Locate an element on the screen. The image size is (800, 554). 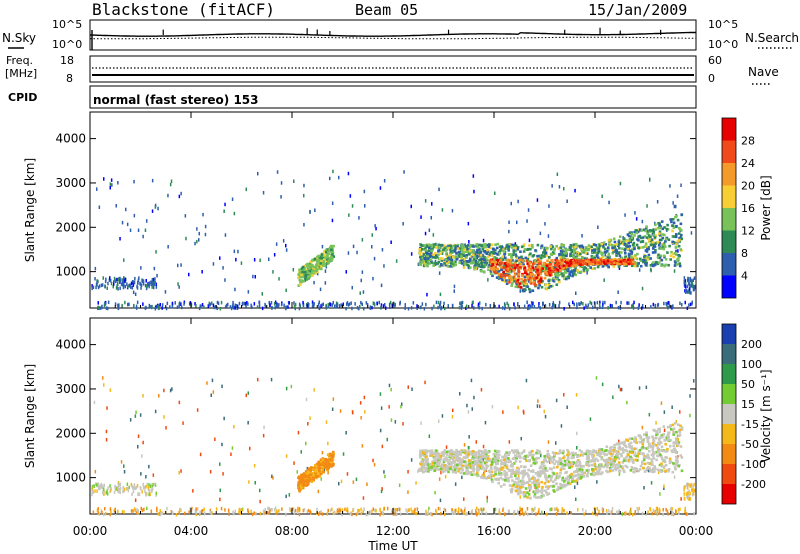
colorbar-segment is located at coordinates (729, 241).